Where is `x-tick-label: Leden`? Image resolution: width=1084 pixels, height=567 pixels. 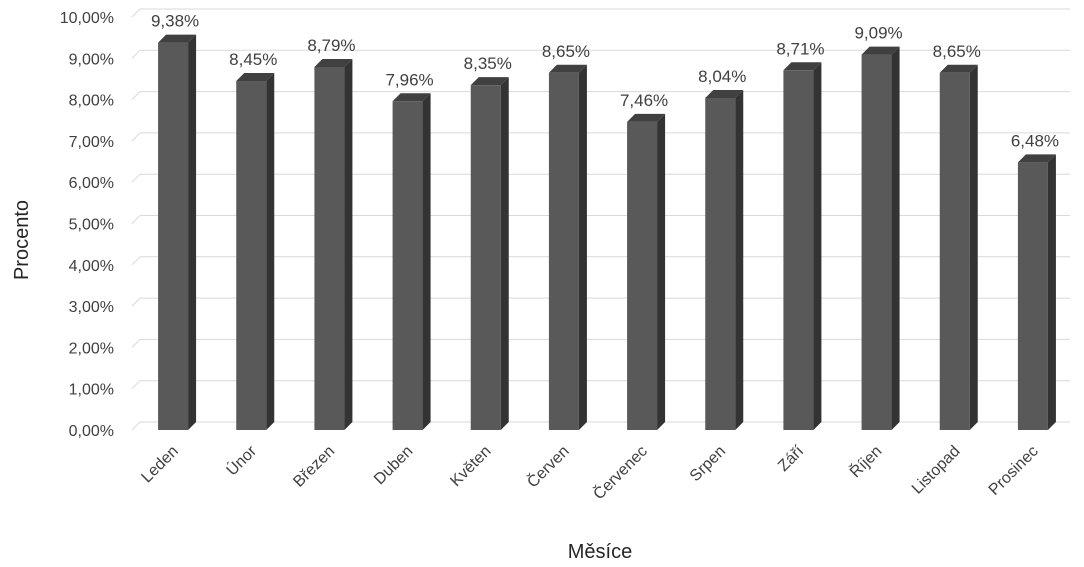 x-tick-label: Leden is located at coordinates (159, 464).